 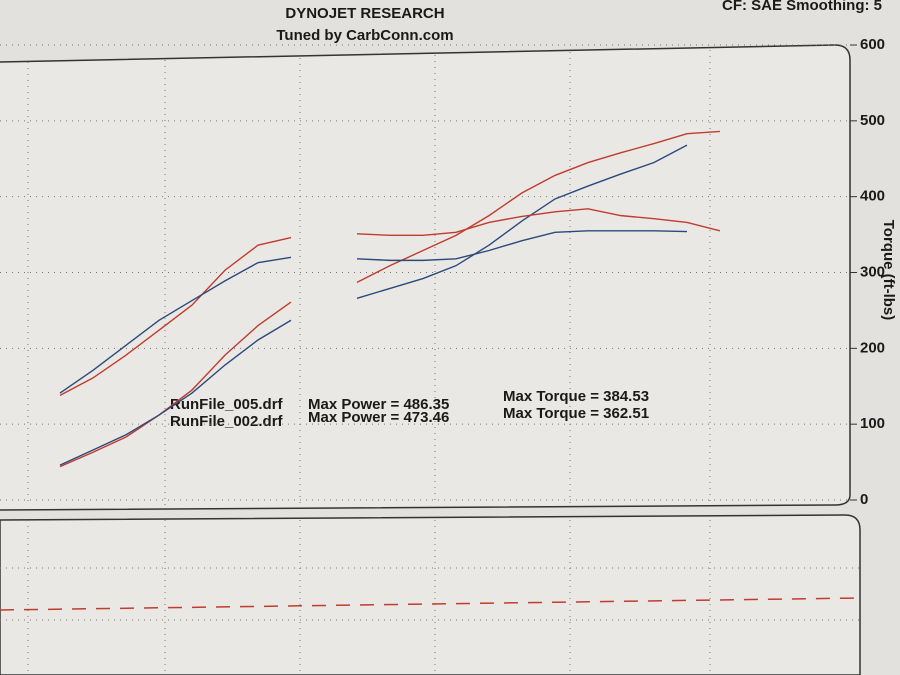 What do you see at coordinates (872, 271) in the screenshot?
I see `y-tick-label: 300` at bounding box center [872, 271].